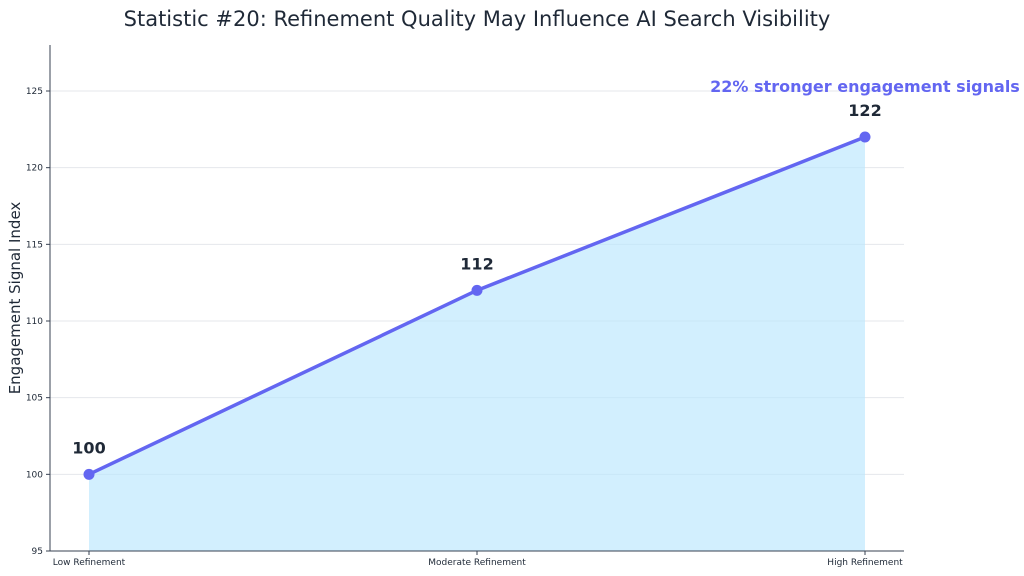 Image resolution: width=1024 pixels, height=576 pixels. What do you see at coordinates (476, 263) in the screenshot?
I see `data-label: 112` at bounding box center [476, 263].